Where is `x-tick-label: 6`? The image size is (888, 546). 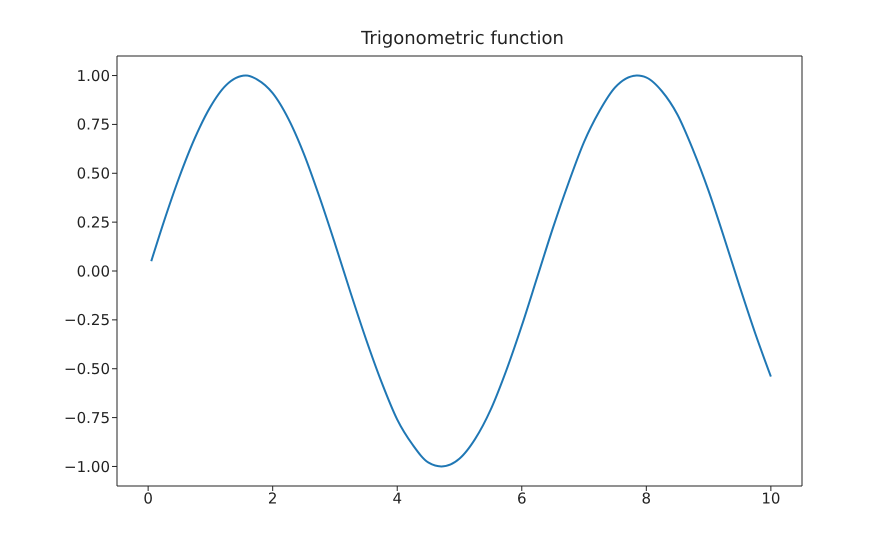 x-tick-label: 6 is located at coordinates (522, 499).